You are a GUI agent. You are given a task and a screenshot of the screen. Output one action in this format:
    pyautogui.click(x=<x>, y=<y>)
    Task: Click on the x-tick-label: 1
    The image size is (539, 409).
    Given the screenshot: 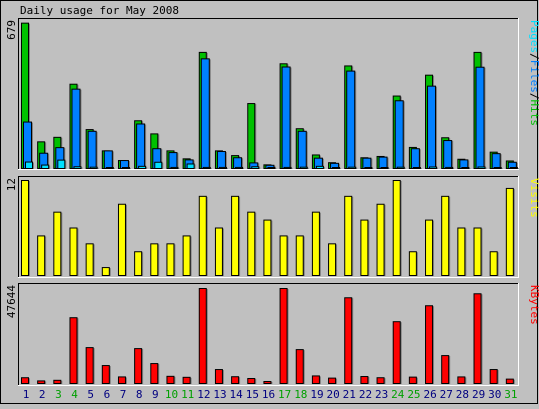 What is the action you would take?
    pyautogui.click(x=26, y=394)
    